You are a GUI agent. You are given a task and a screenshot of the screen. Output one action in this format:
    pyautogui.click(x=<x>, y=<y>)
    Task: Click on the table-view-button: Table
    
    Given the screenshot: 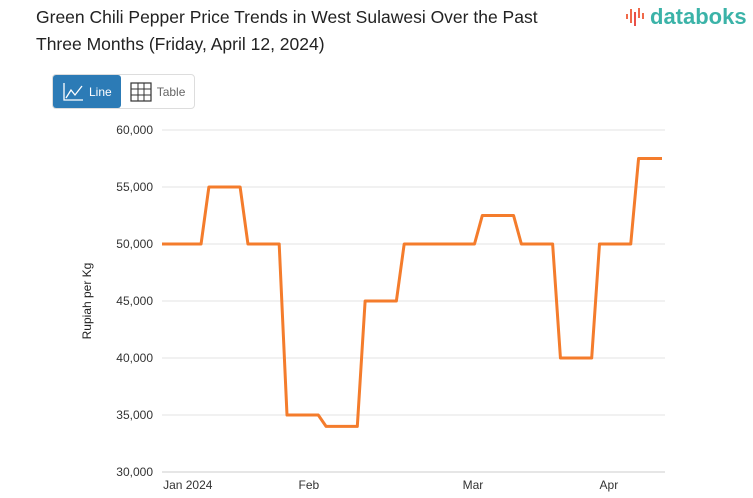 What is the action you would take?
    pyautogui.click(x=158, y=91)
    